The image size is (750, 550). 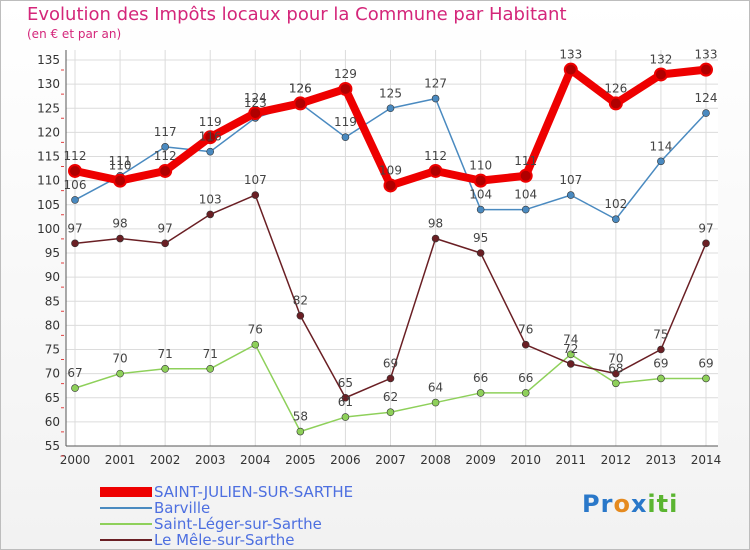 I want to click on data-label-saint-julien-sur-sarthe: 124, so click(x=255, y=98).